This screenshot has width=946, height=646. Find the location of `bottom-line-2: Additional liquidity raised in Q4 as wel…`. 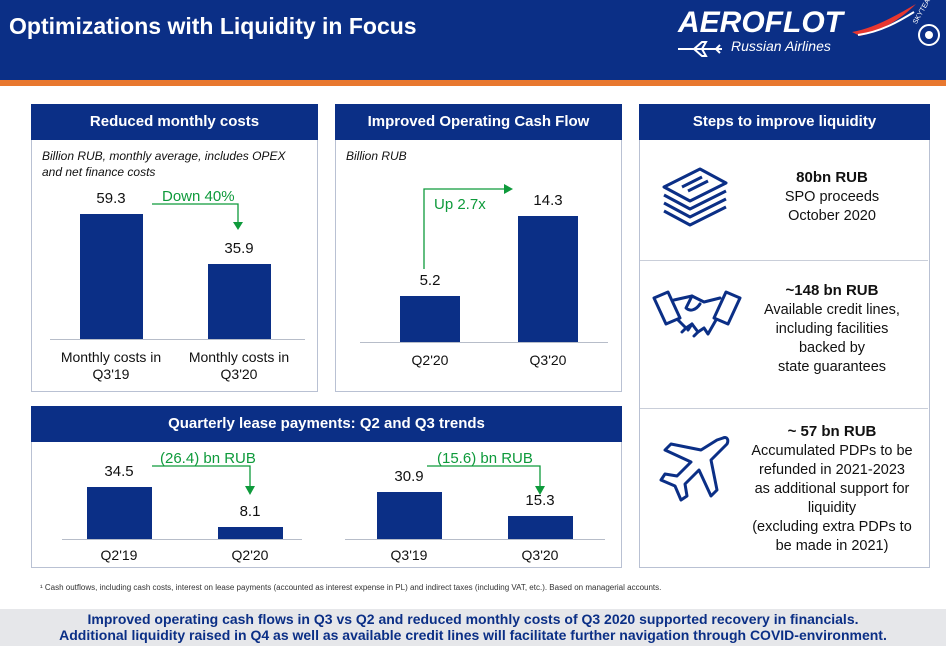

bottom-line-2: Additional liquidity raised in Q4 as wel… is located at coordinates (473, 635).